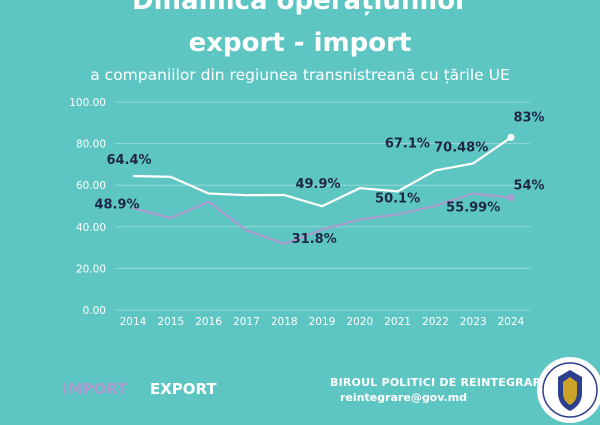  What do you see at coordinates (91, 145) in the screenshot?
I see `y-tick-label: 80.00` at bounding box center [91, 145].